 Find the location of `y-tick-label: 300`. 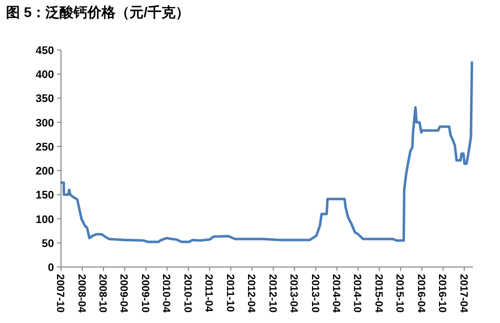

y-tick-label: 300 is located at coordinates (45, 123).